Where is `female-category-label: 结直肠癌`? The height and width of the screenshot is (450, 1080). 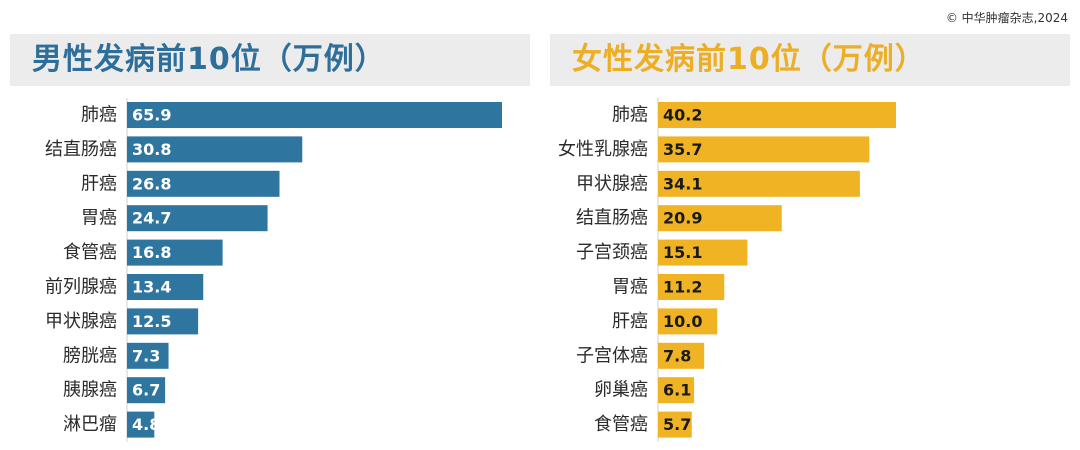 female-category-label: 结直肠癌 is located at coordinates (612, 218).